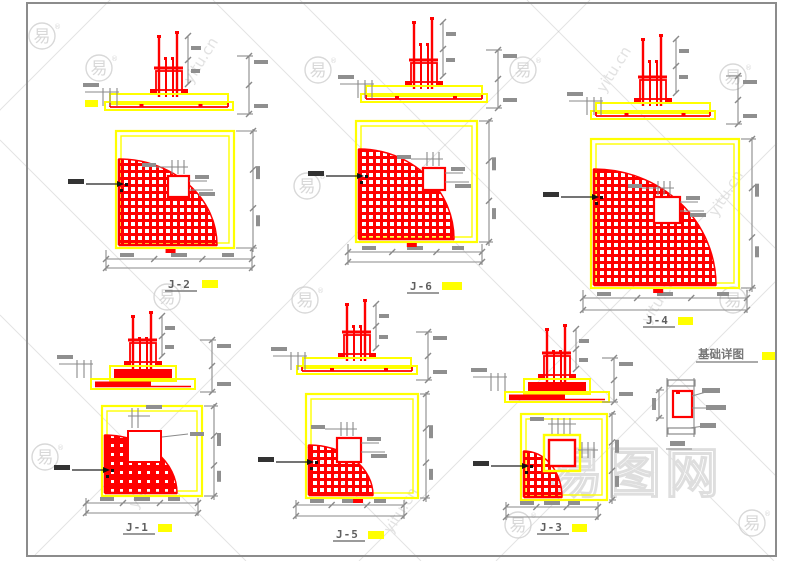  I want to click on column-section-detail: 基础详图, so click(713, 398).